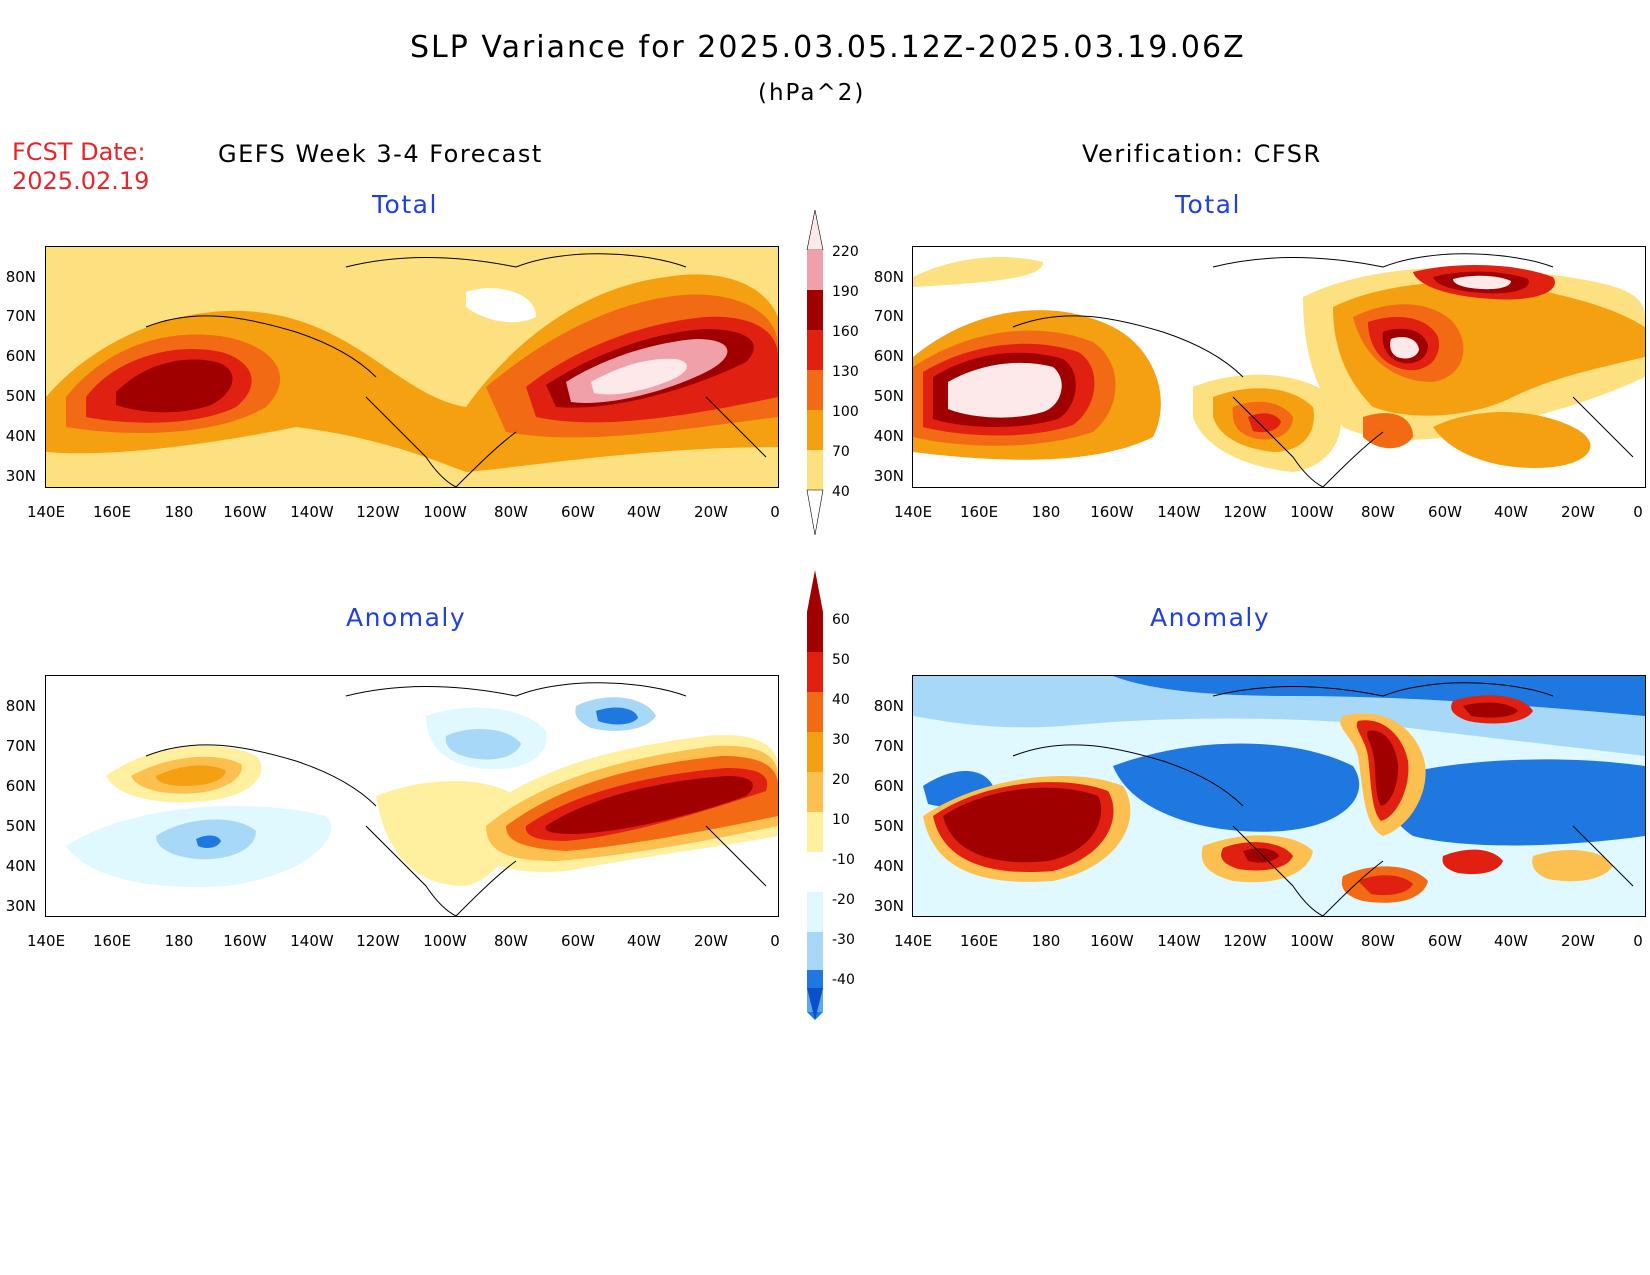 This screenshot has height=1275, width=1650. Describe the element at coordinates (841, 620) in the screenshot. I see `cbar-label: 60` at that location.